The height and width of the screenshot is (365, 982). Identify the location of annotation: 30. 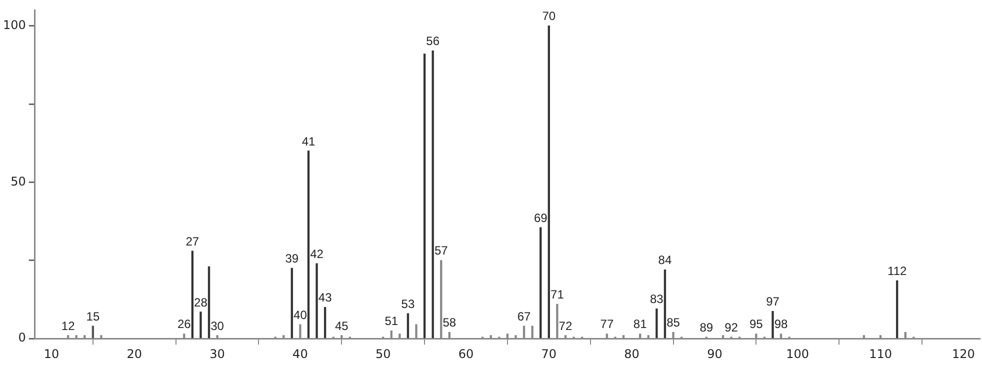
(217, 325).